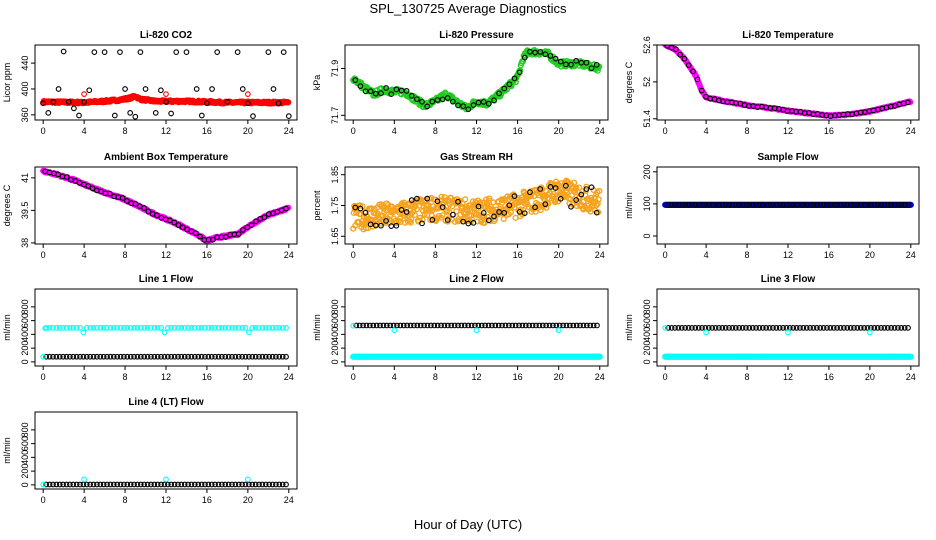  I want to click on series, so click(44, 342).